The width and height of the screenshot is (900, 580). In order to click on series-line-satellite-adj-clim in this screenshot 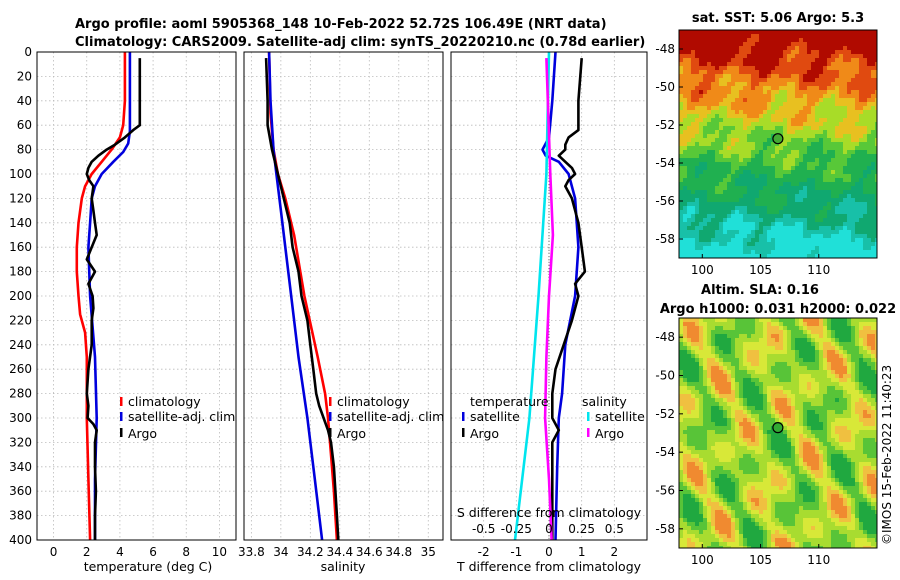, I will do `click(295, 296)`.